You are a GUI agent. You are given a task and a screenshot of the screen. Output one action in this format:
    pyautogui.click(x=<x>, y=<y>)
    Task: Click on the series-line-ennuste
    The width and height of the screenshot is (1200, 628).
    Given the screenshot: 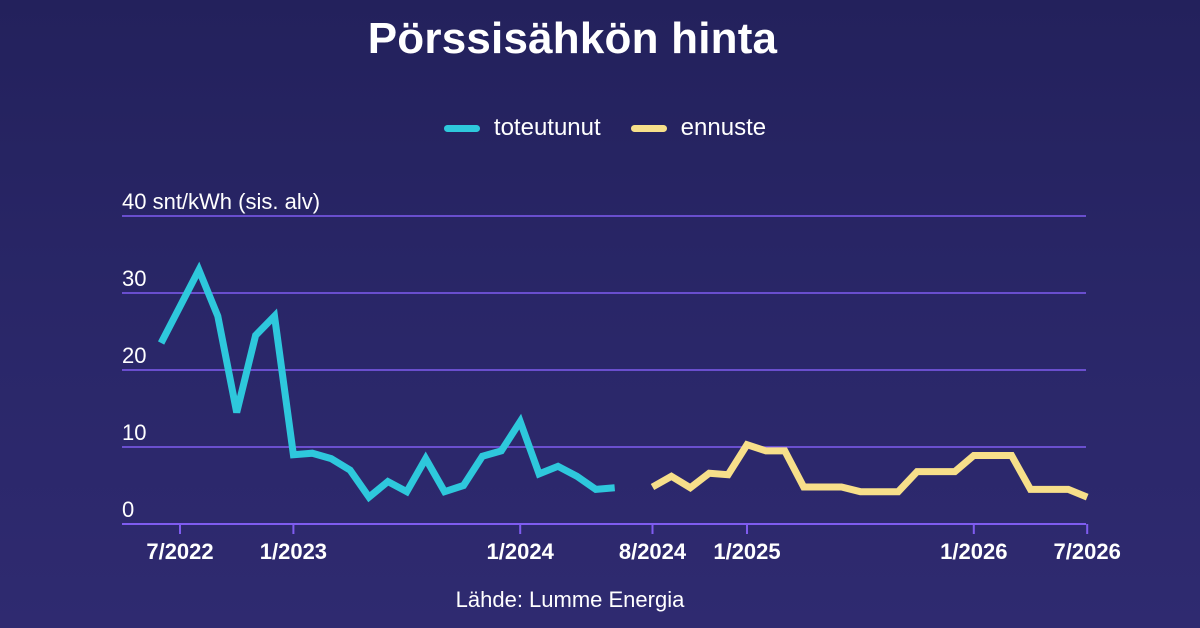 What is the action you would take?
    pyautogui.click(x=869, y=470)
    